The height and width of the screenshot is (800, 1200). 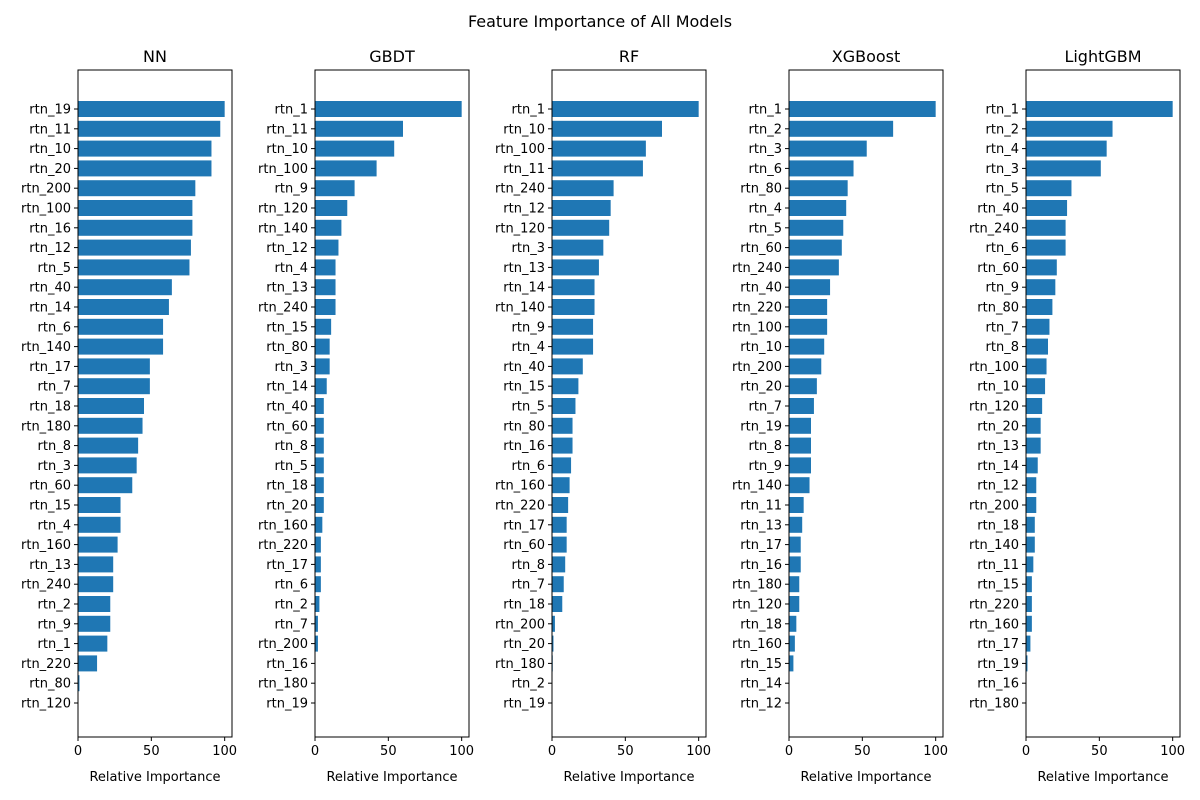 What do you see at coordinates (291, 466) in the screenshot?
I see `y-tick-label: rtn_5` at bounding box center [291, 466].